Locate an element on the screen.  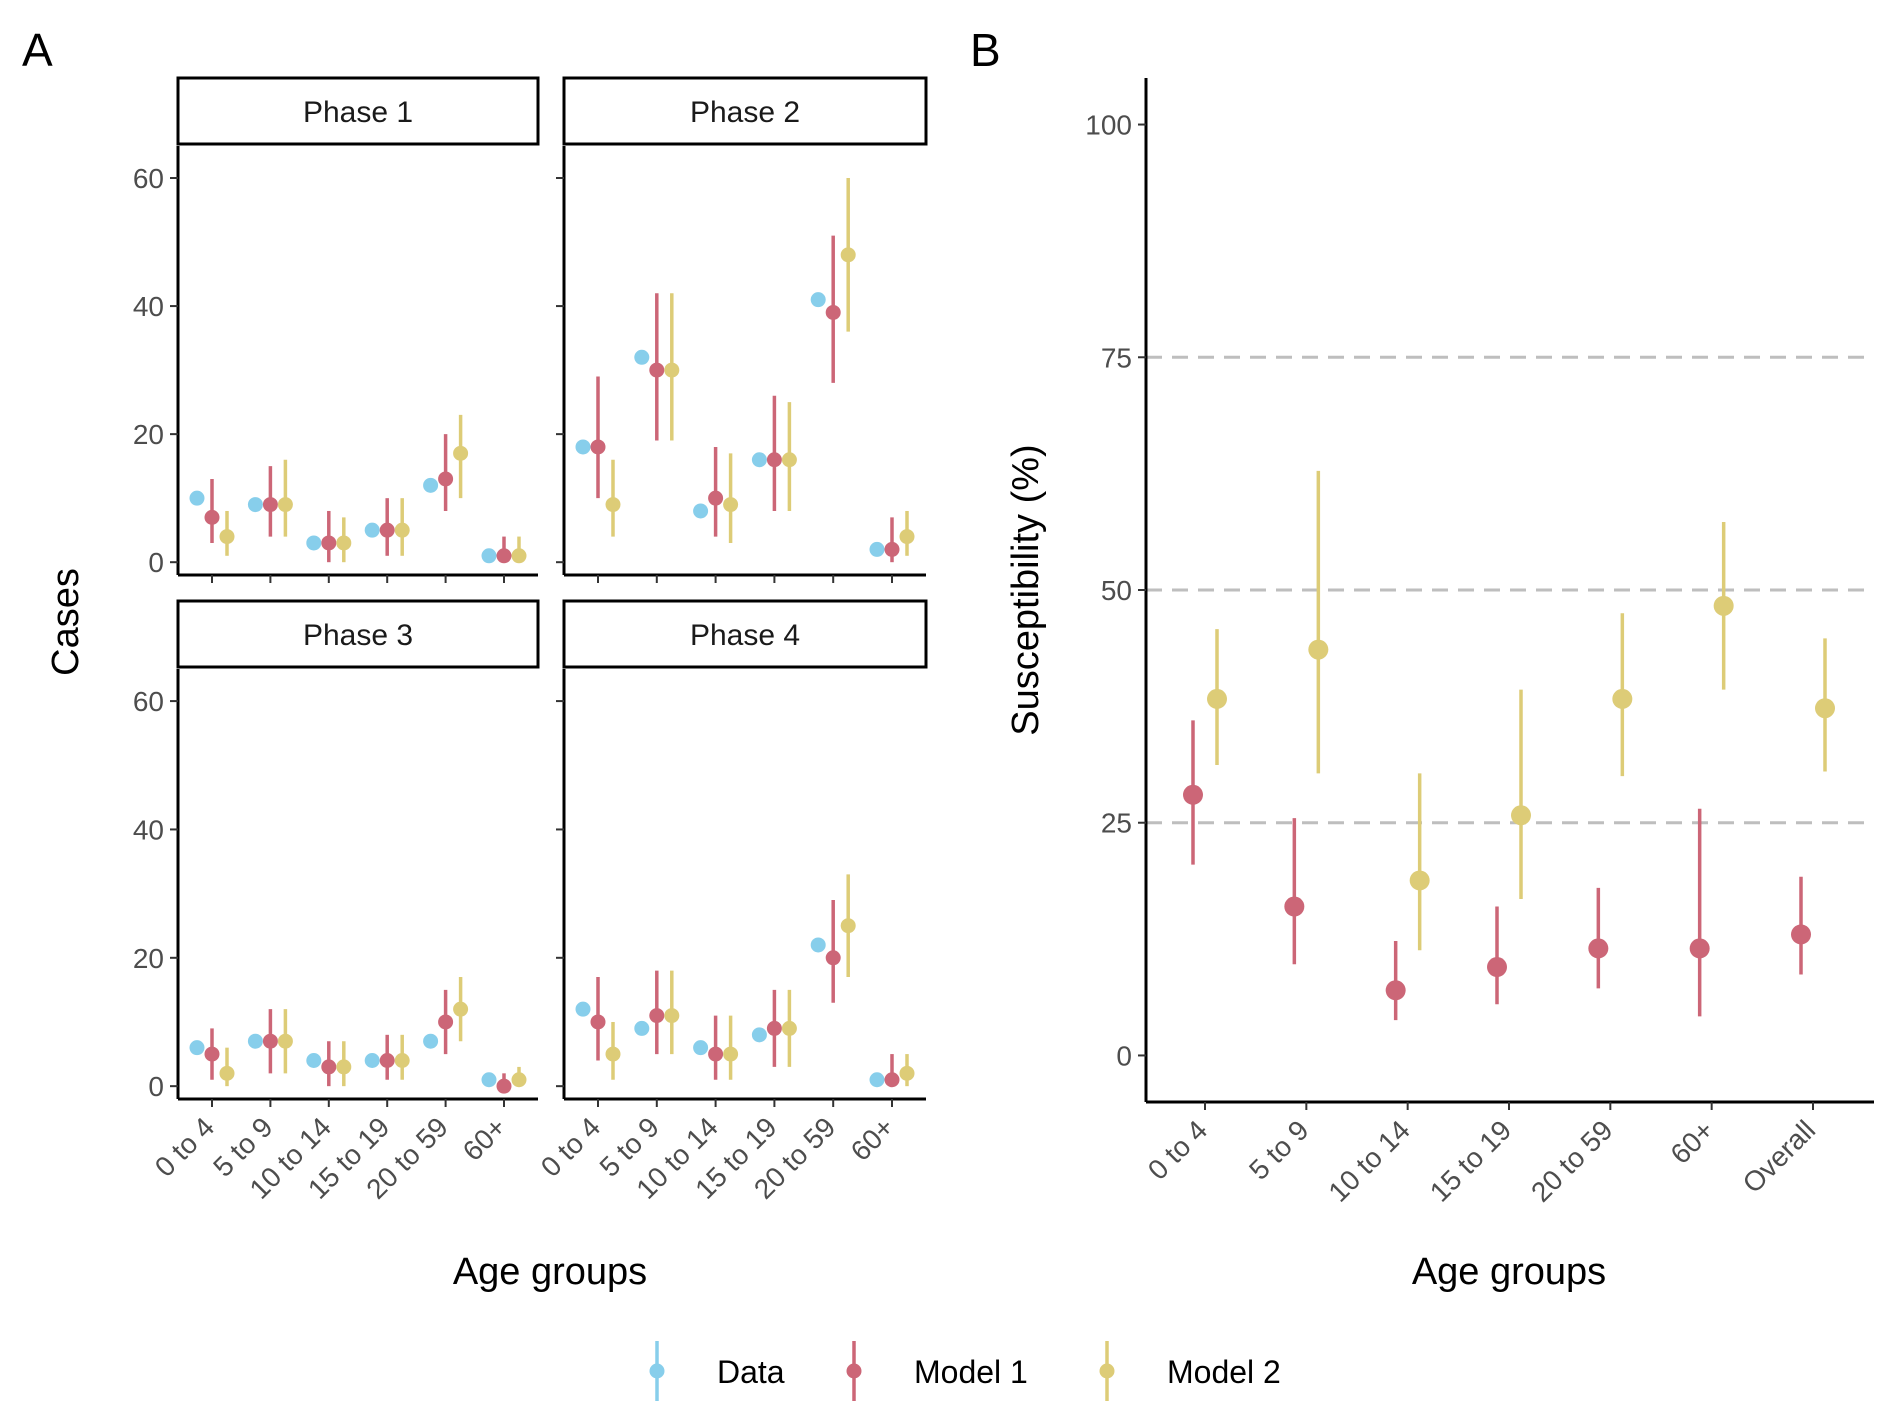
legend: Data Model 1 Model 2 is located at coordinates (965, 1371).